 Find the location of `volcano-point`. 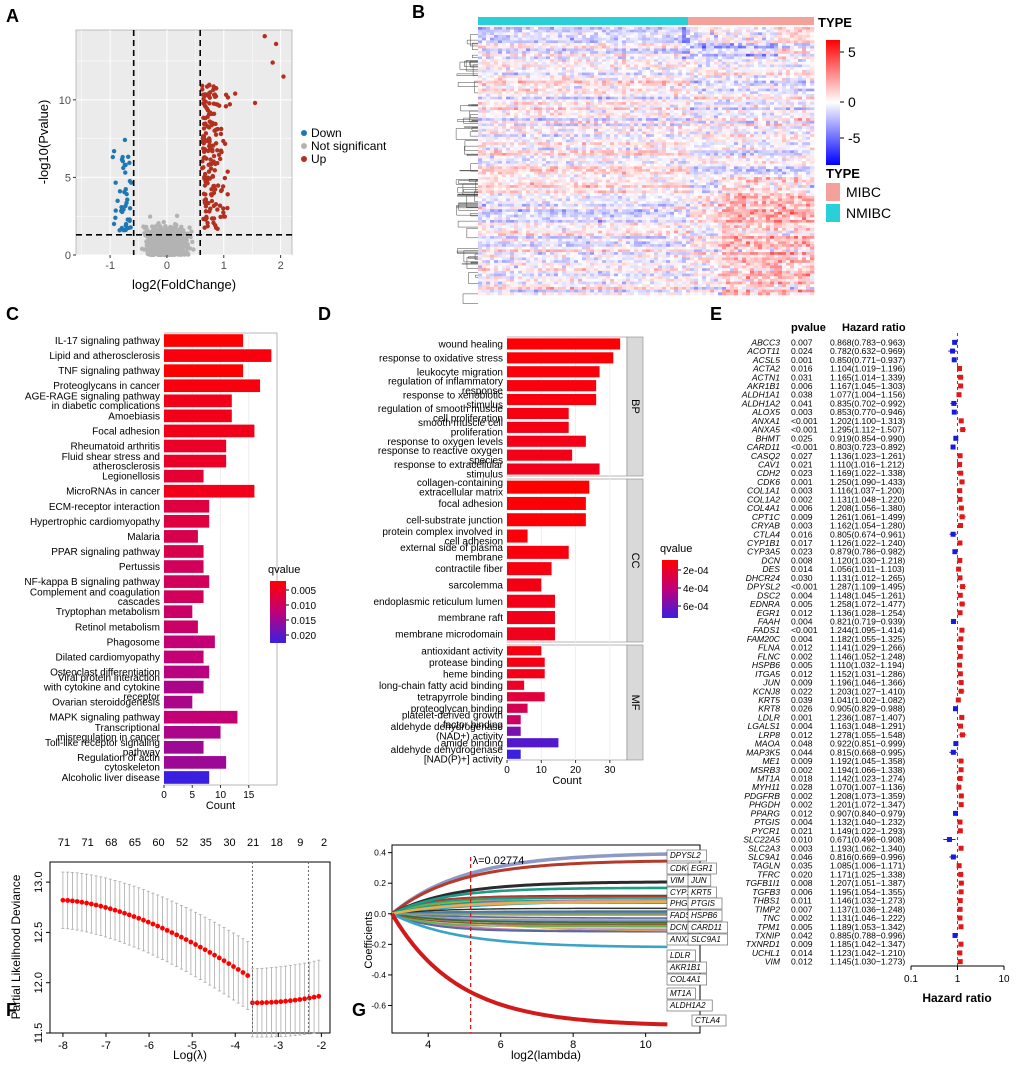

volcano-point is located at coordinates (129, 163).